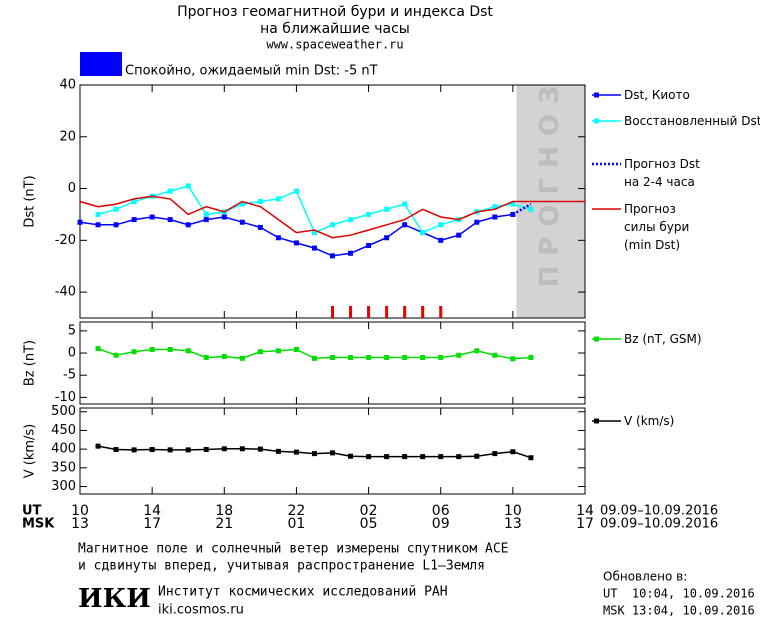 The width and height of the screenshot is (760, 620). I want to click on x-axis-label: UT, so click(32, 511).